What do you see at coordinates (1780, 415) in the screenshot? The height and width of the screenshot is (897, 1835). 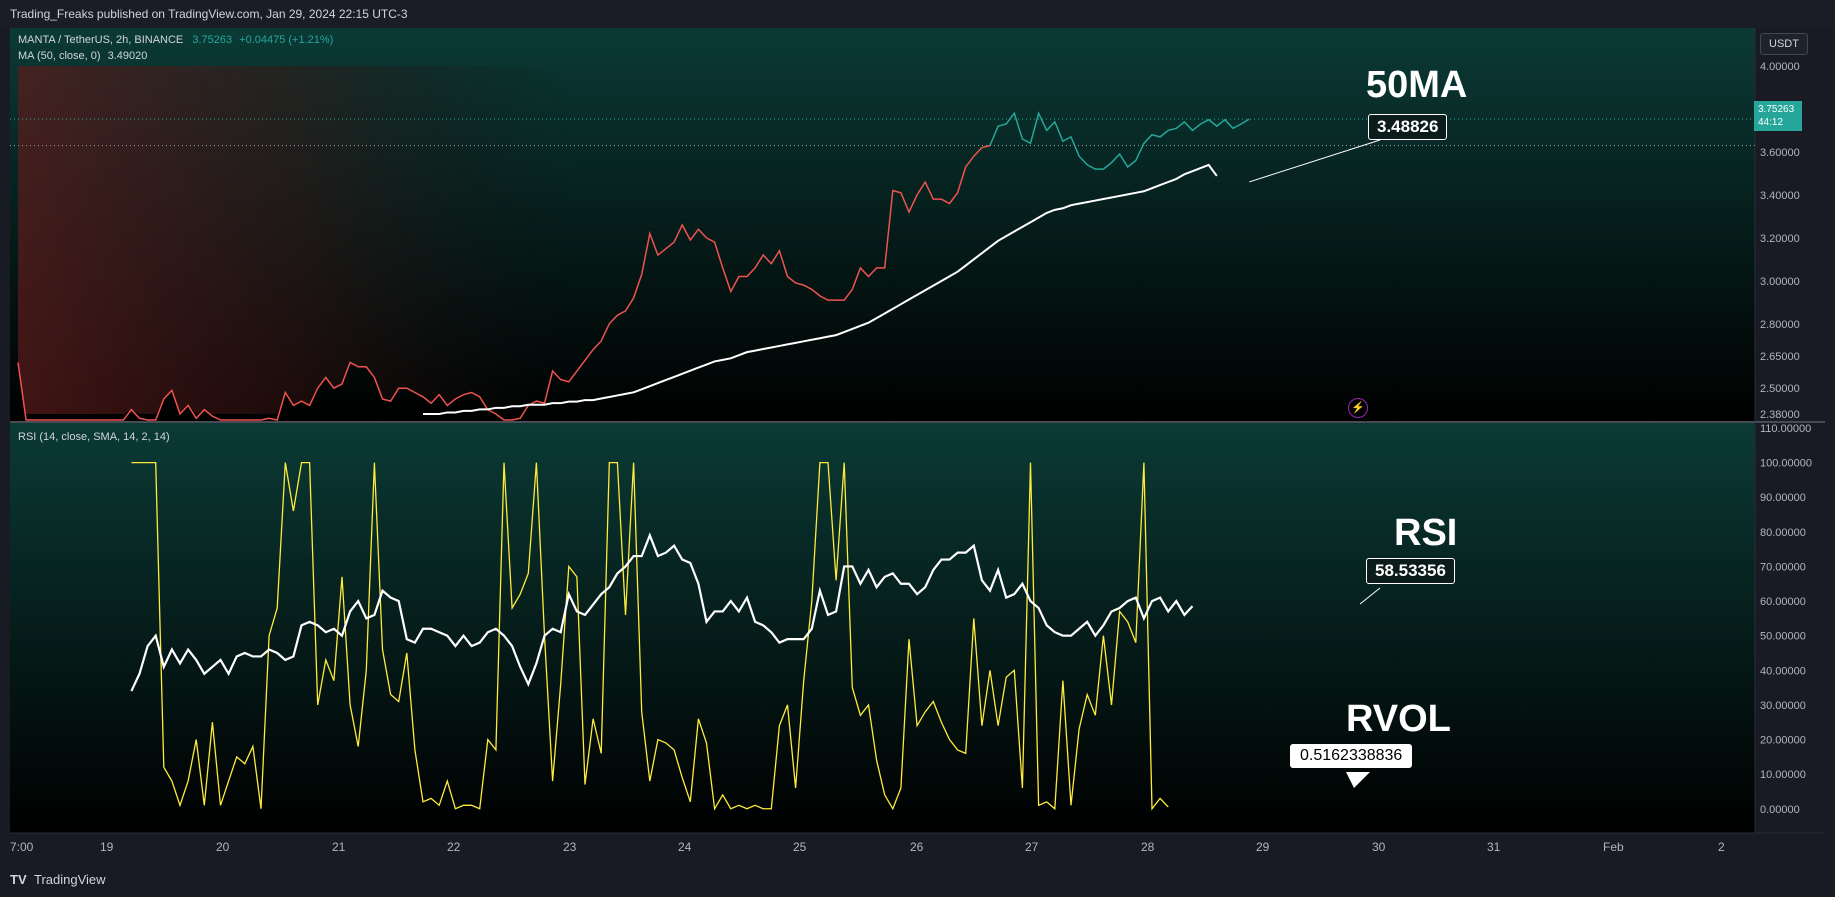 I see `price-axis-tick: 2.38000` at bounding box center [1780, 415].